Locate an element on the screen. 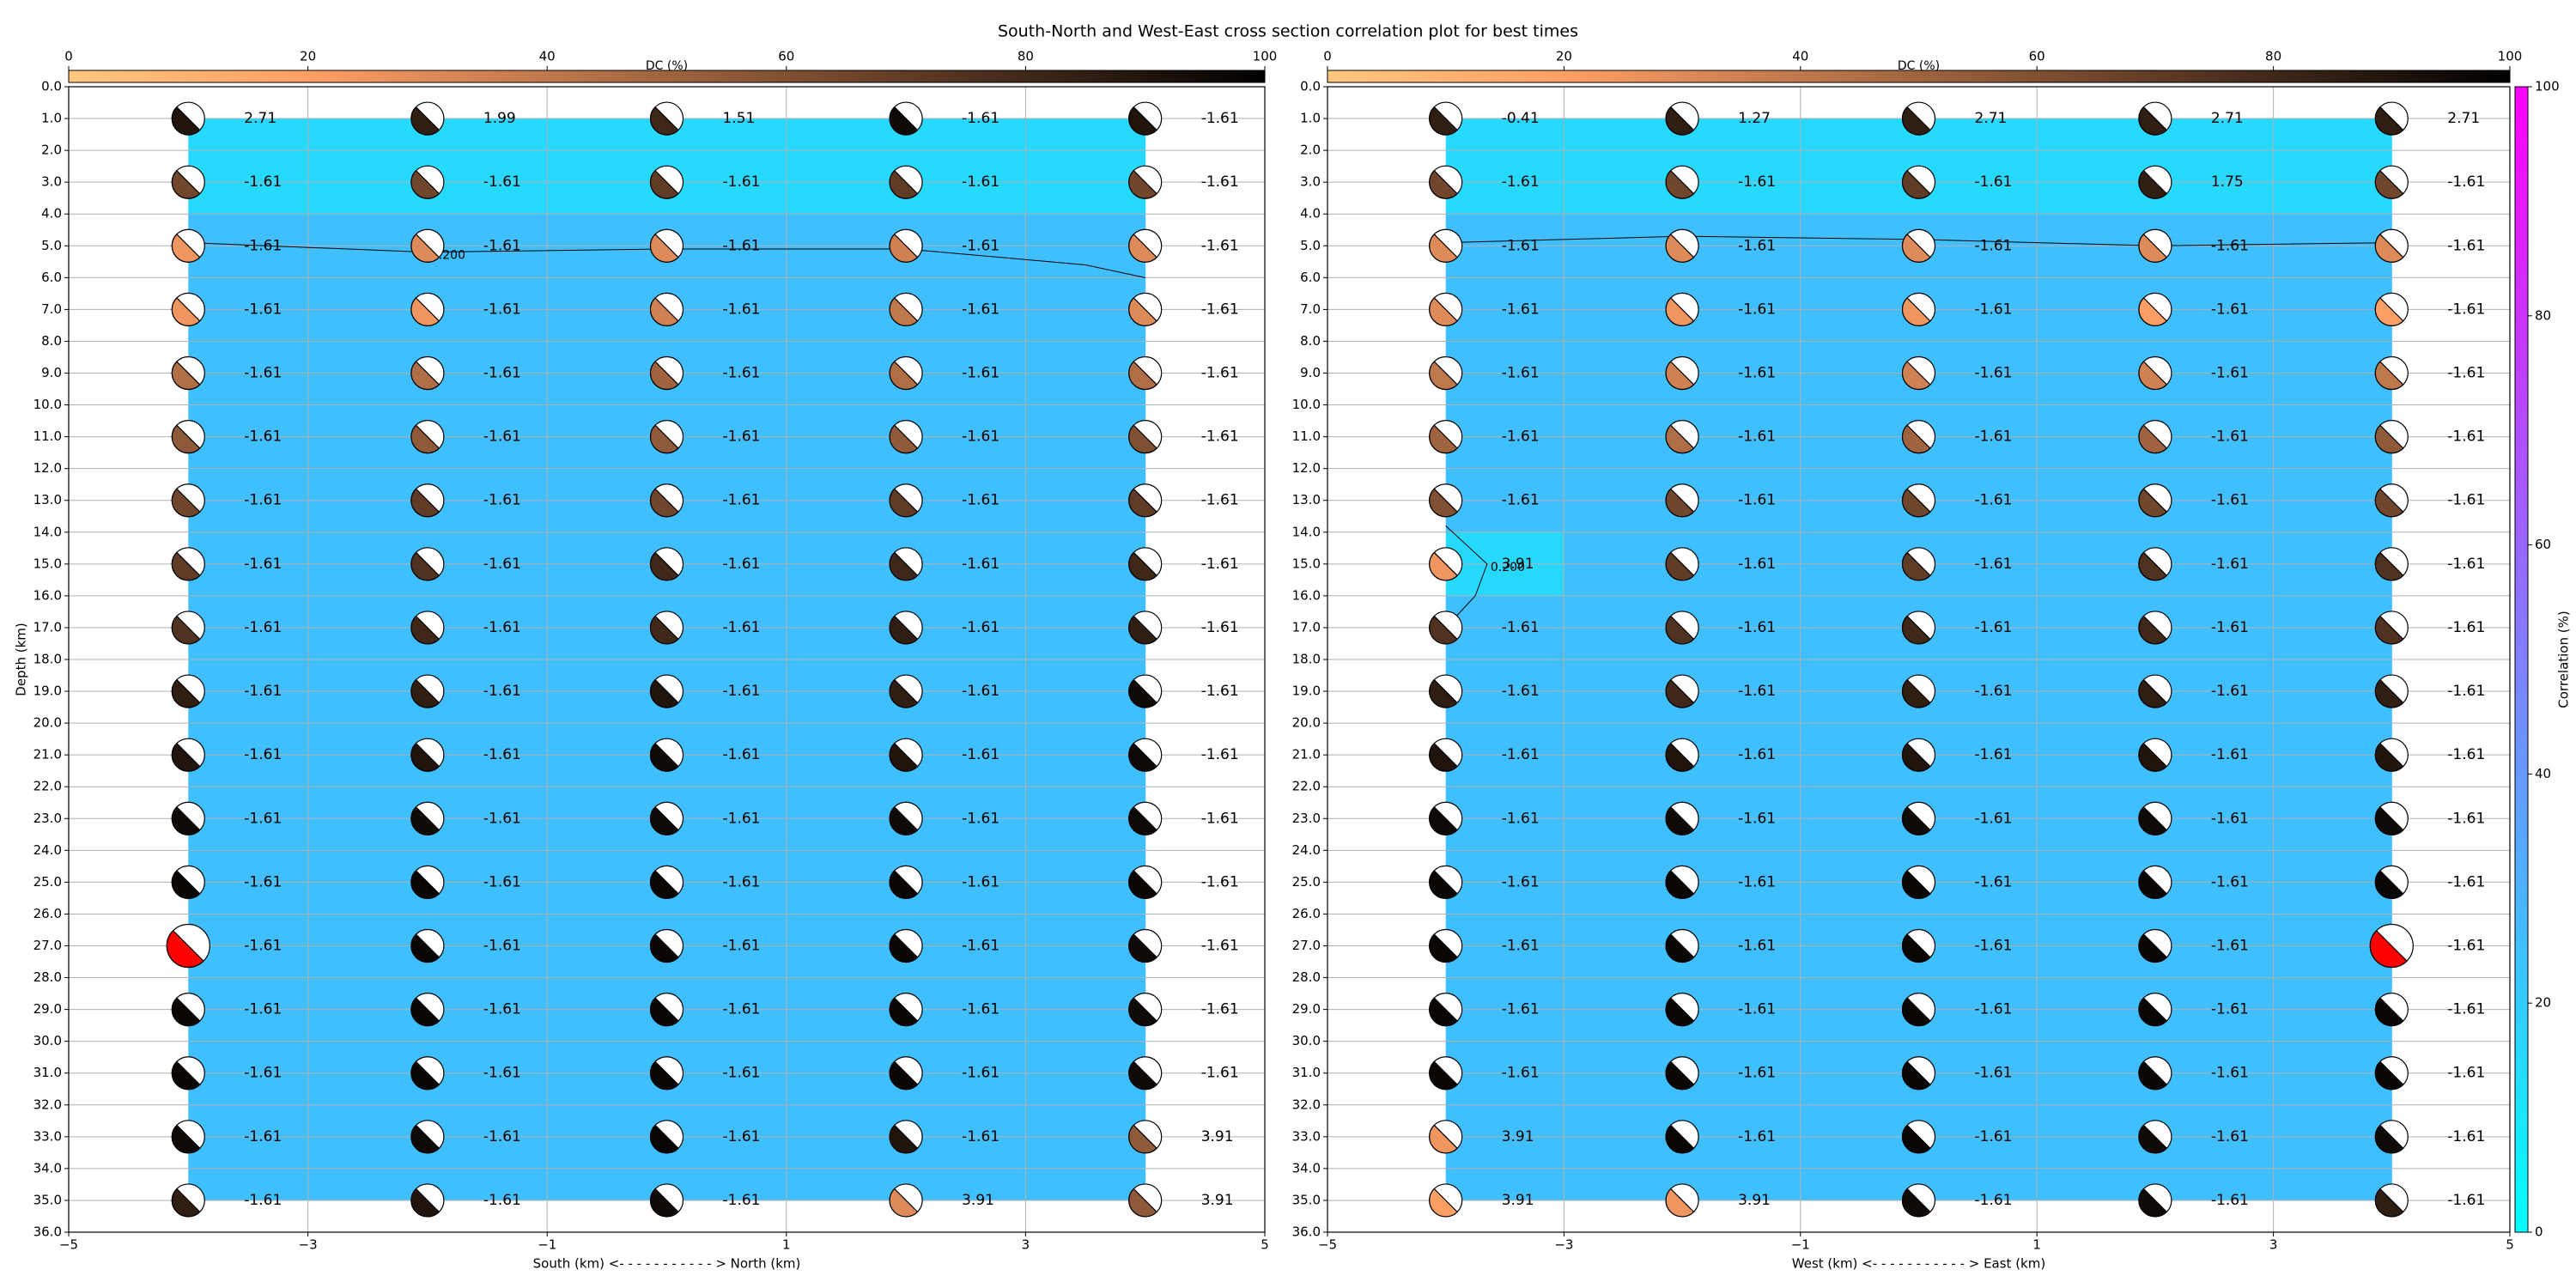  y-tick-label: 10.0 is located at coordinates (48, 404).